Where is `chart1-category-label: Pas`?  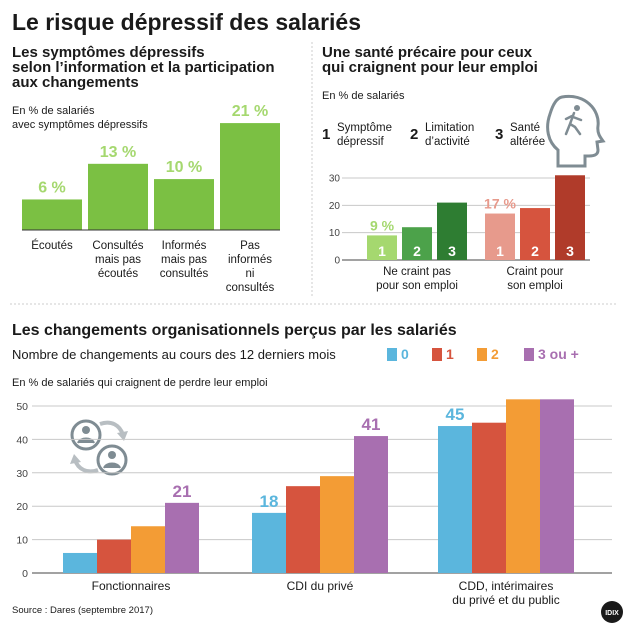
chart1-category-label: Pas is located at coordinates (250, 246).